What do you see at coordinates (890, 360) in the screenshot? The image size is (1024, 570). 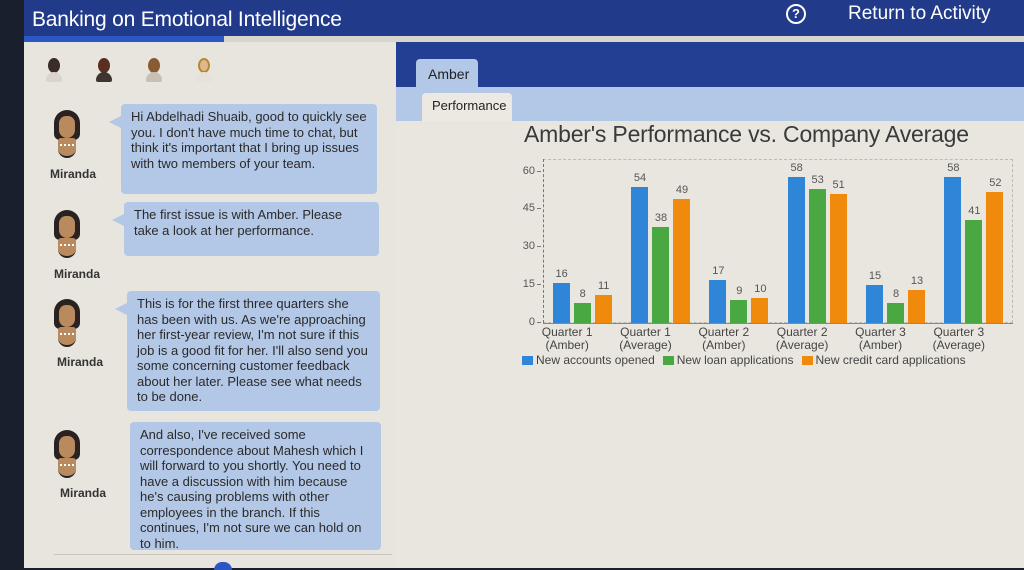 I see `legend-label: New credit card applications` at bounding box center [890, 360].